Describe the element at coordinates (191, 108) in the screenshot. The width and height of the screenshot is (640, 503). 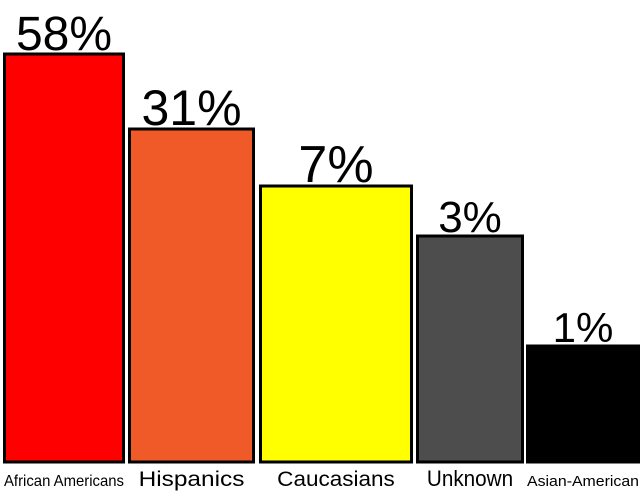
I see `data-label: 31%` at that location.